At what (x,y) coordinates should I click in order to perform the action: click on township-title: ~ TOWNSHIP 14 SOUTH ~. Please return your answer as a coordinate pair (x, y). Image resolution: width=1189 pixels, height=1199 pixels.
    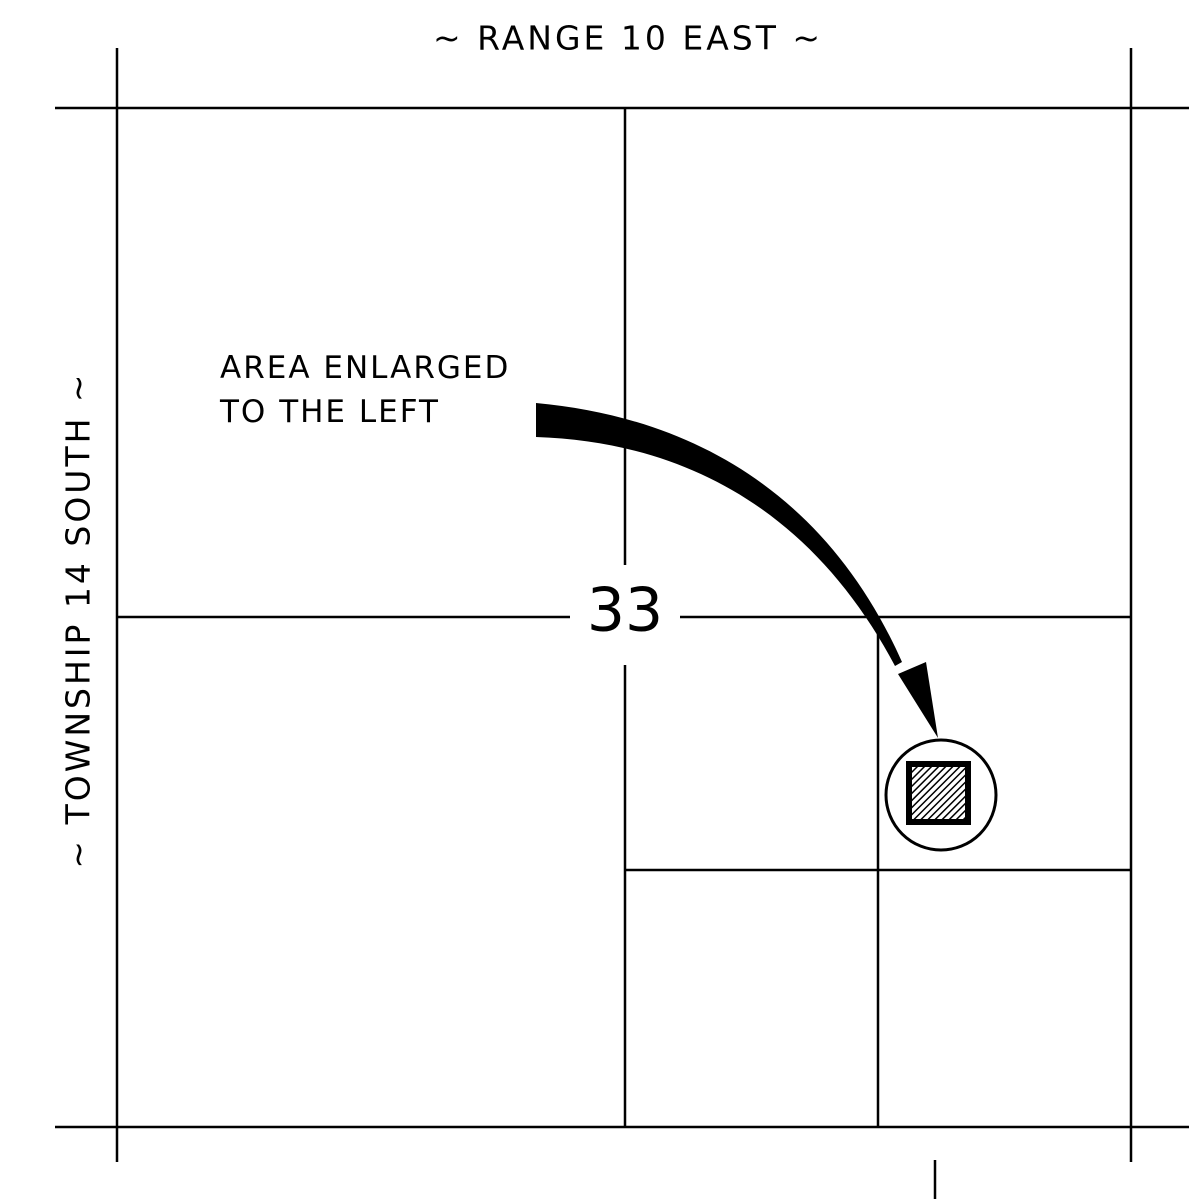
    Looking at the image, I should click on (78, 619).